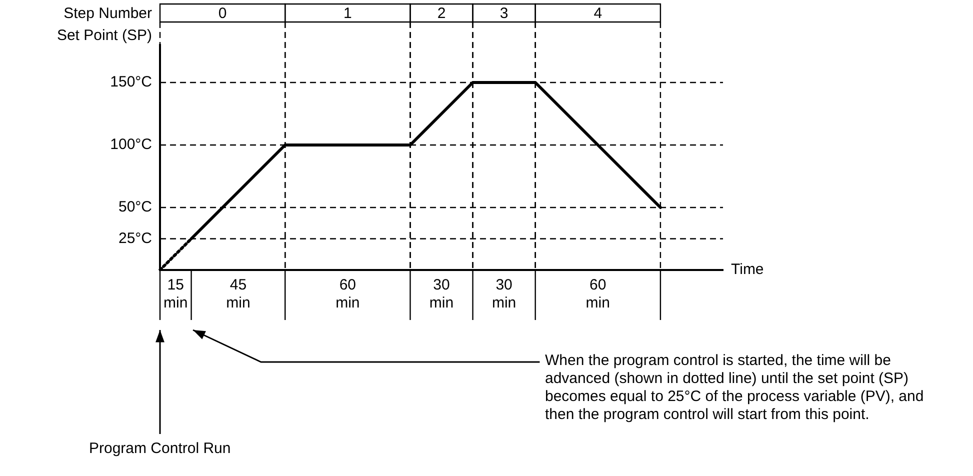 Image resolution: width=973 pixels, height=476 pixels. I want to click on x-axis-title: Time, so click(747, 269).